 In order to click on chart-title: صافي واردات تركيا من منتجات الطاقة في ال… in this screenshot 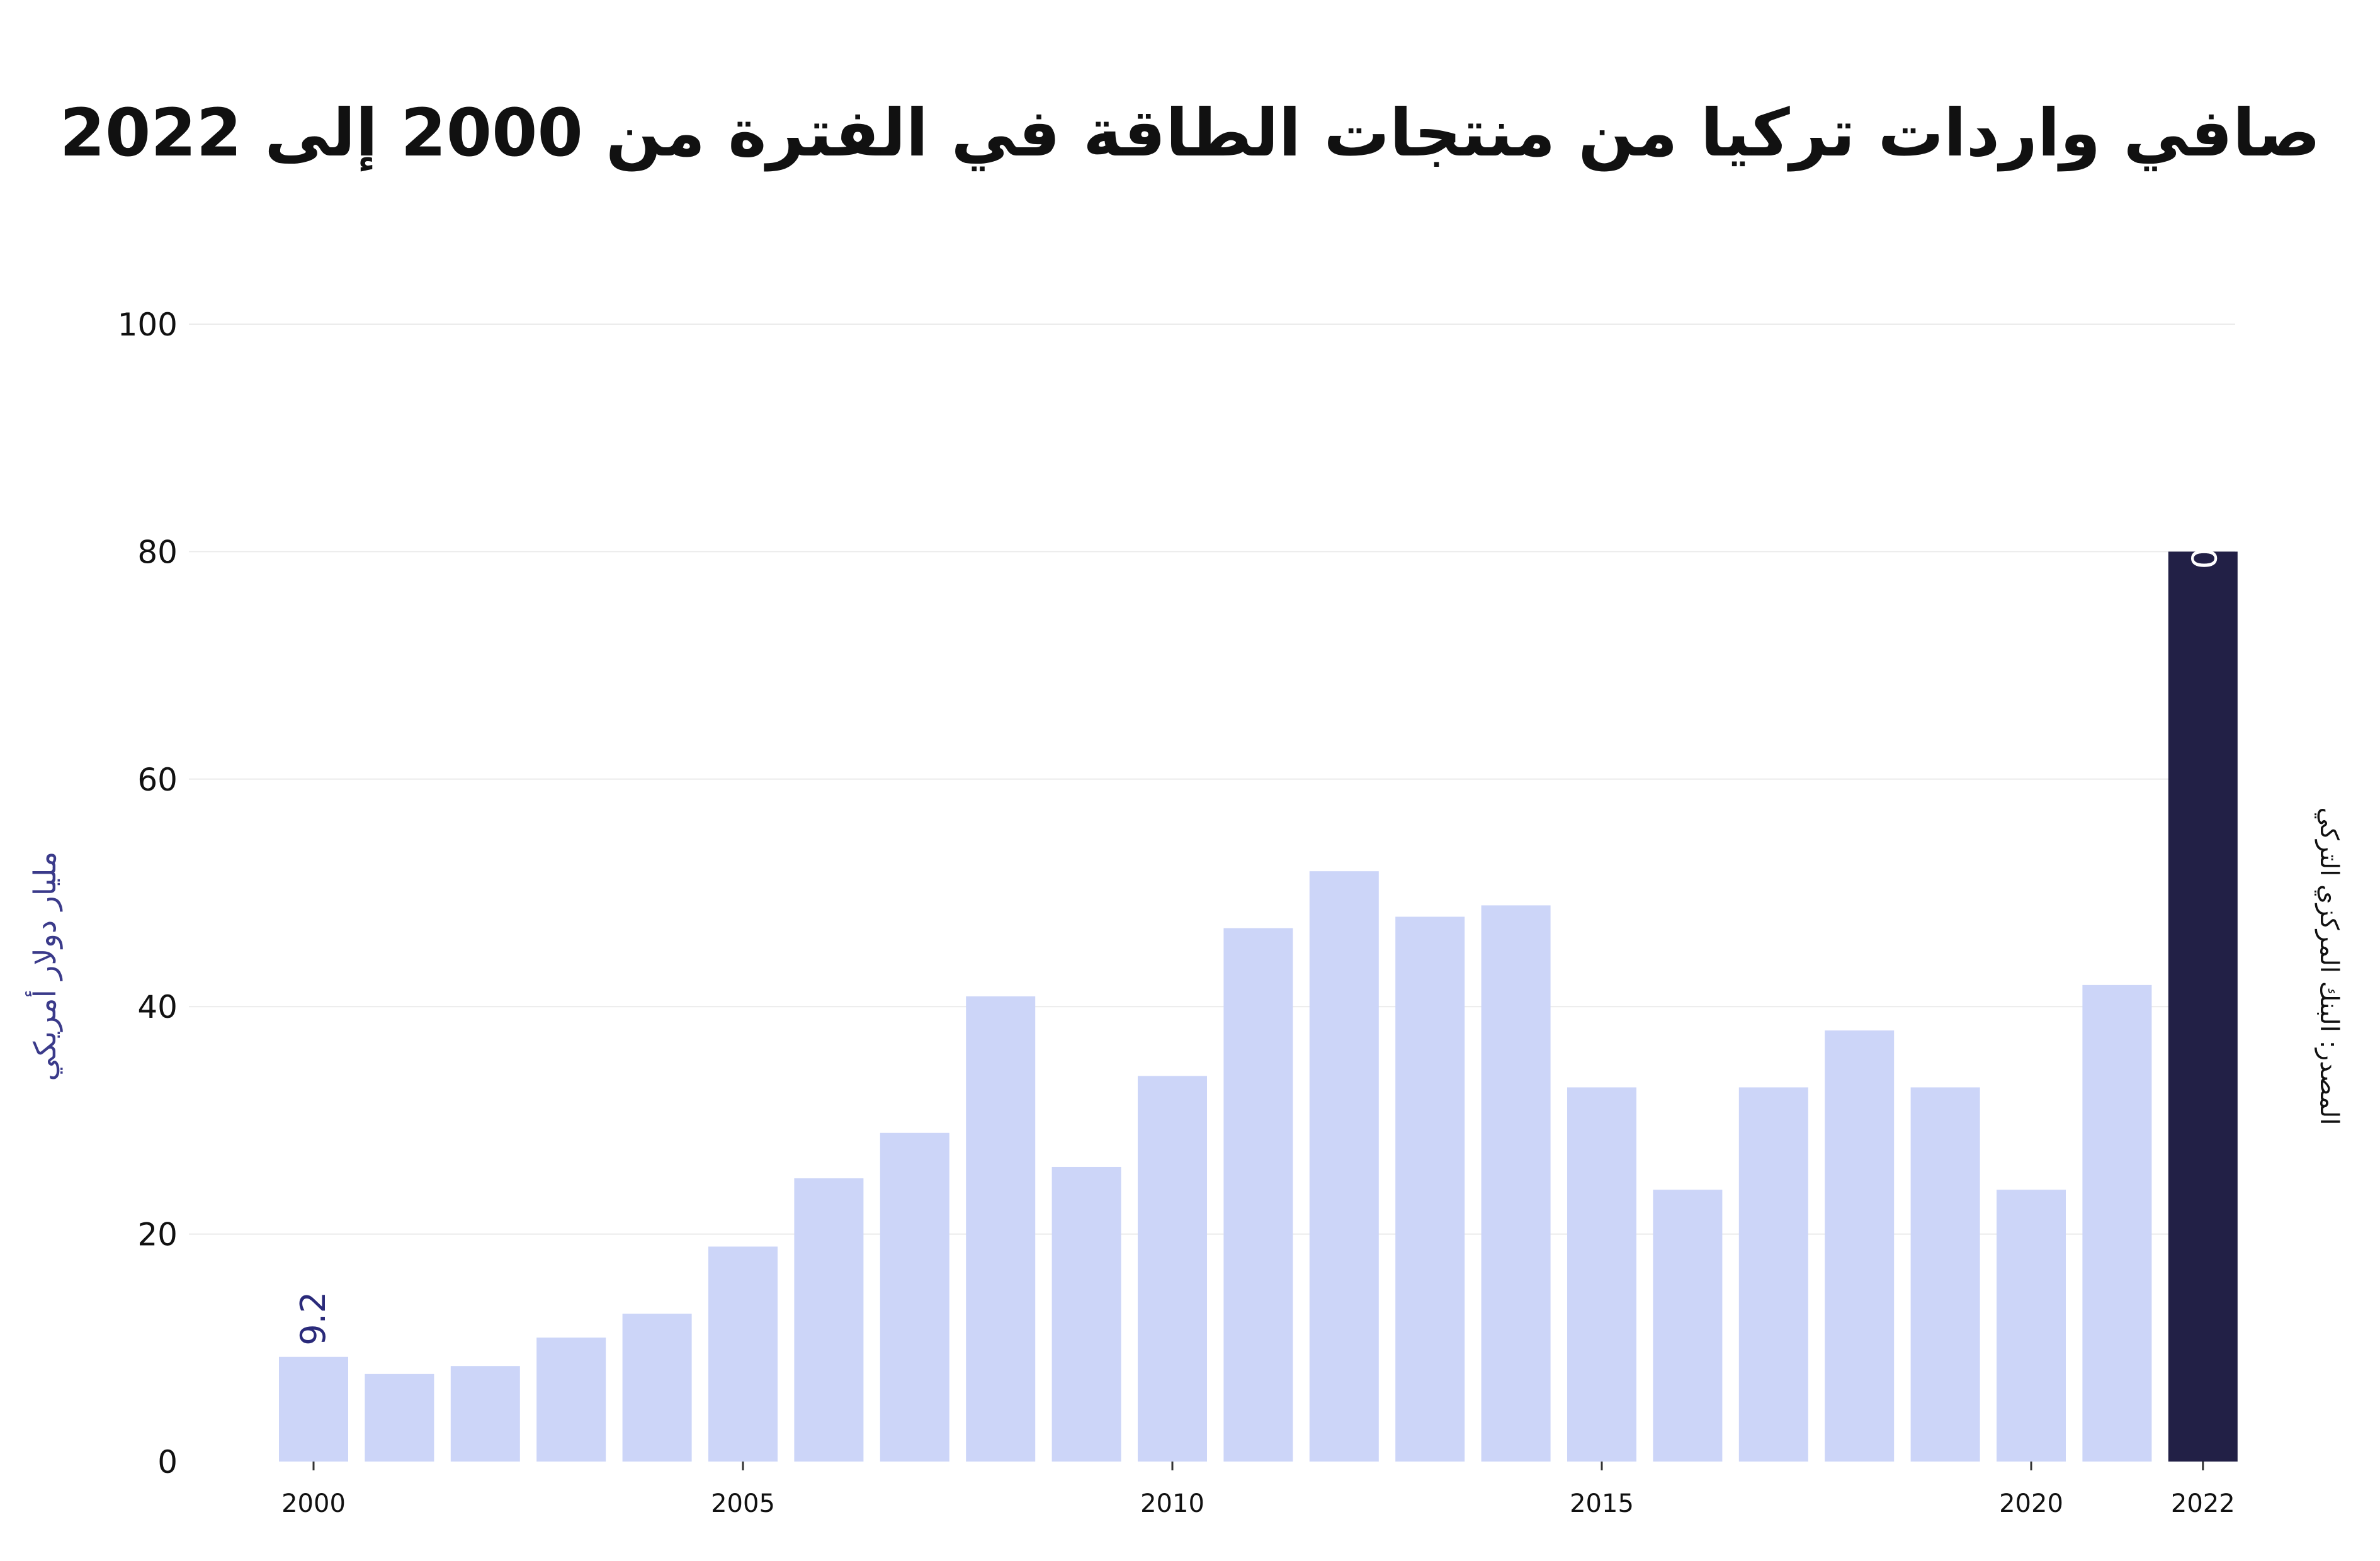, I will do `click(1190, 132)`.